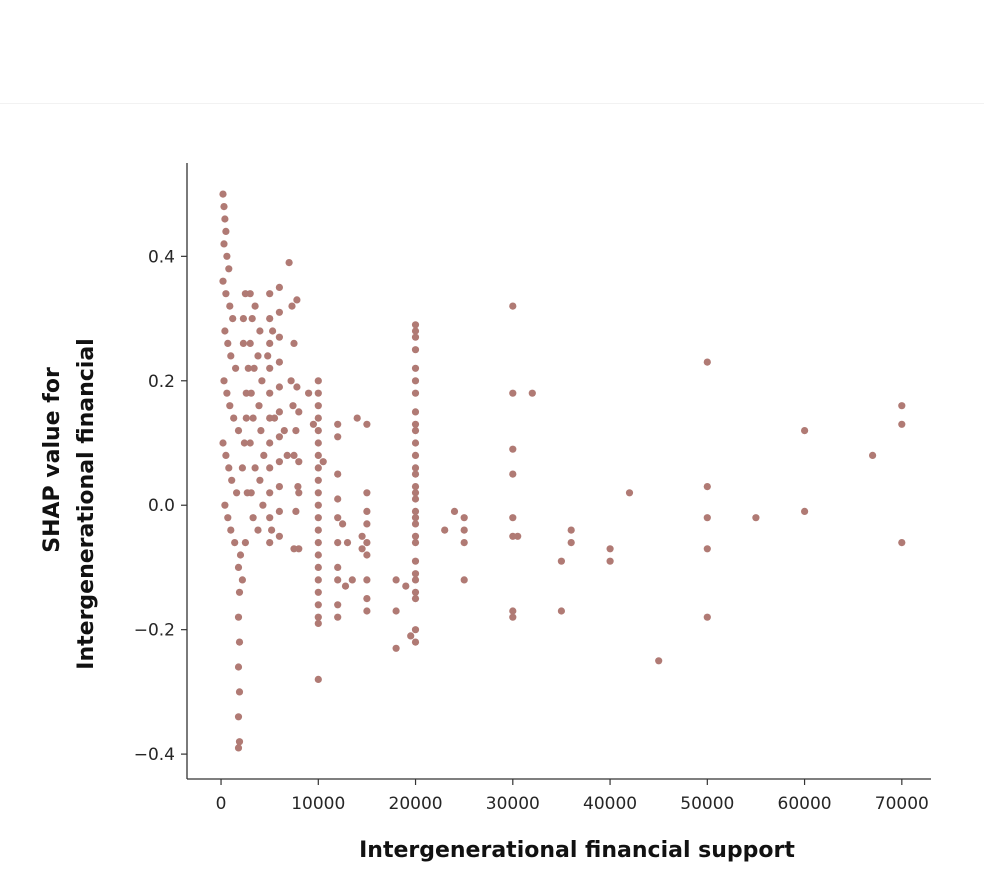 This screenshot has height=869, width=984. What do you see at coordinates (902, 804) in the screenshot?
I see `x-tick-label: 70000` at bounding box center [902, 804].